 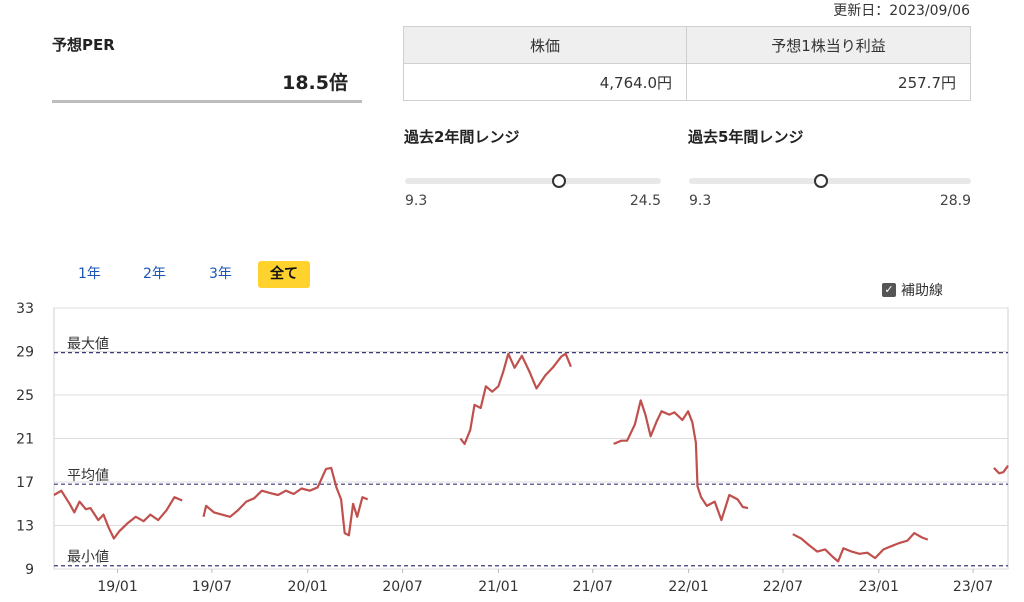 What do you see at coordinates (955, 201) in the screenshot?
I see `range-5y-max: 28.9` at bounding box center [955, 201].